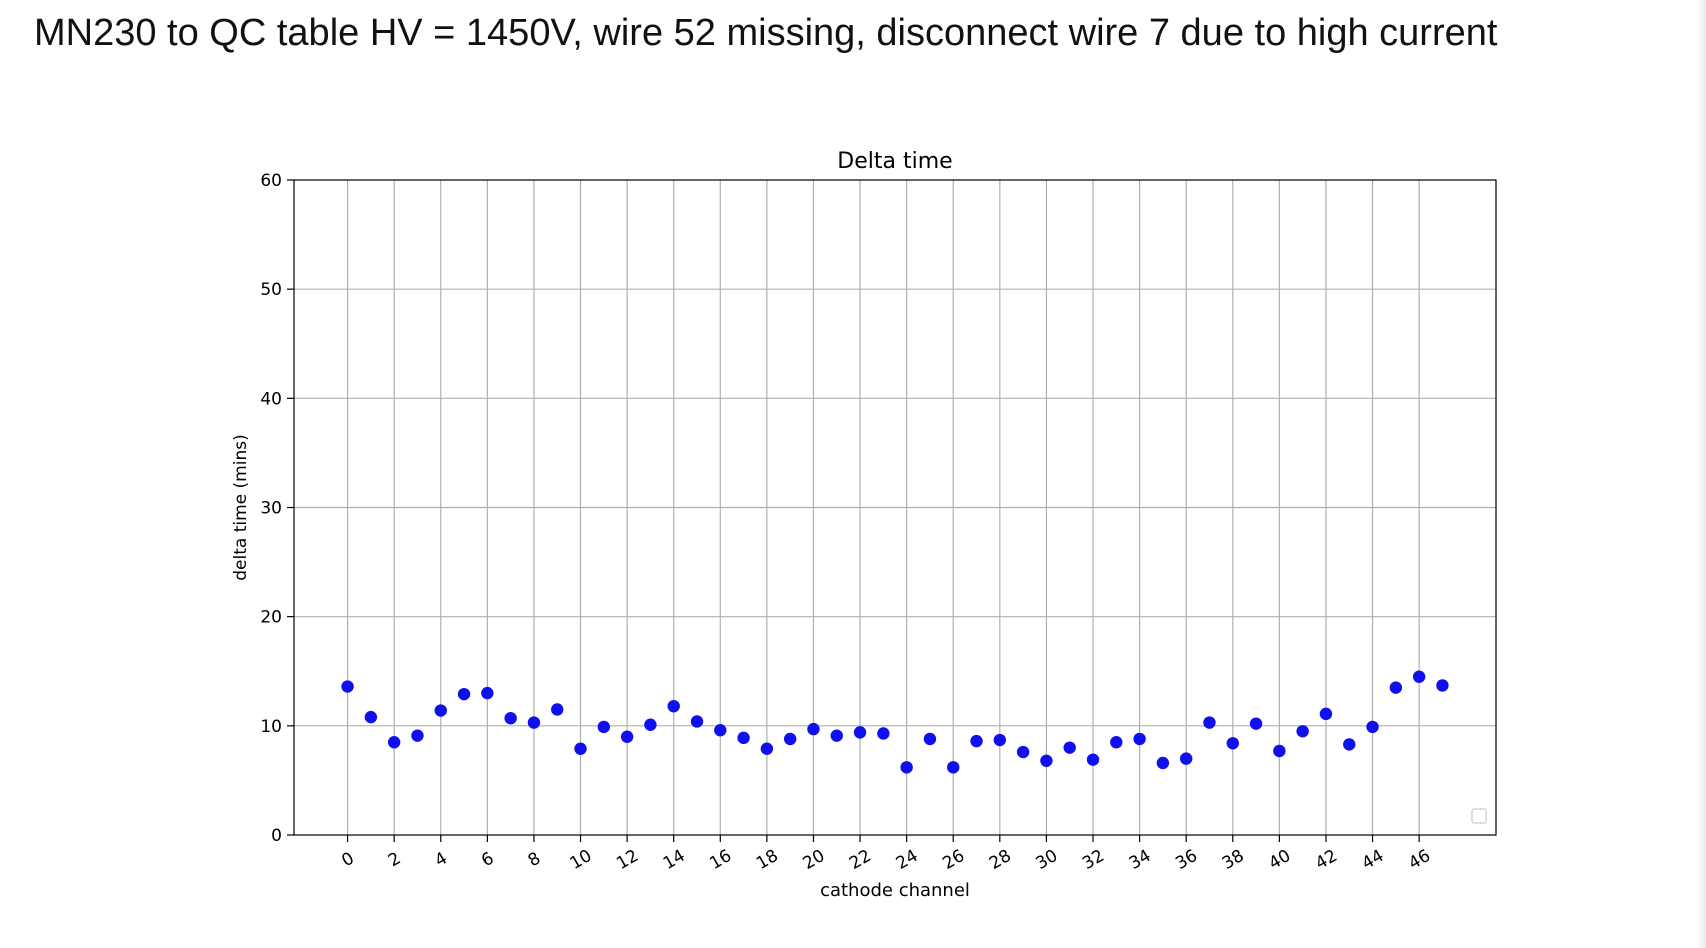 The image size is (1706, 948). What do you see at coordinates (581, 860) in the screenshot?
I see `x-tick-label: 10` at bounding box center [581, 860].